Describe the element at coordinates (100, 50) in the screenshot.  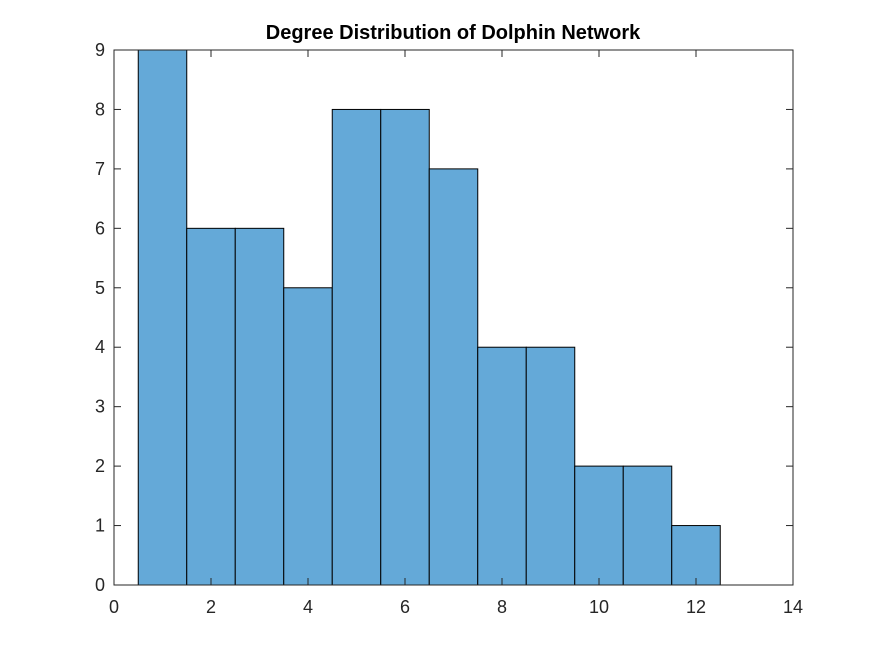
I see `y-tick-label: 9` at that location.